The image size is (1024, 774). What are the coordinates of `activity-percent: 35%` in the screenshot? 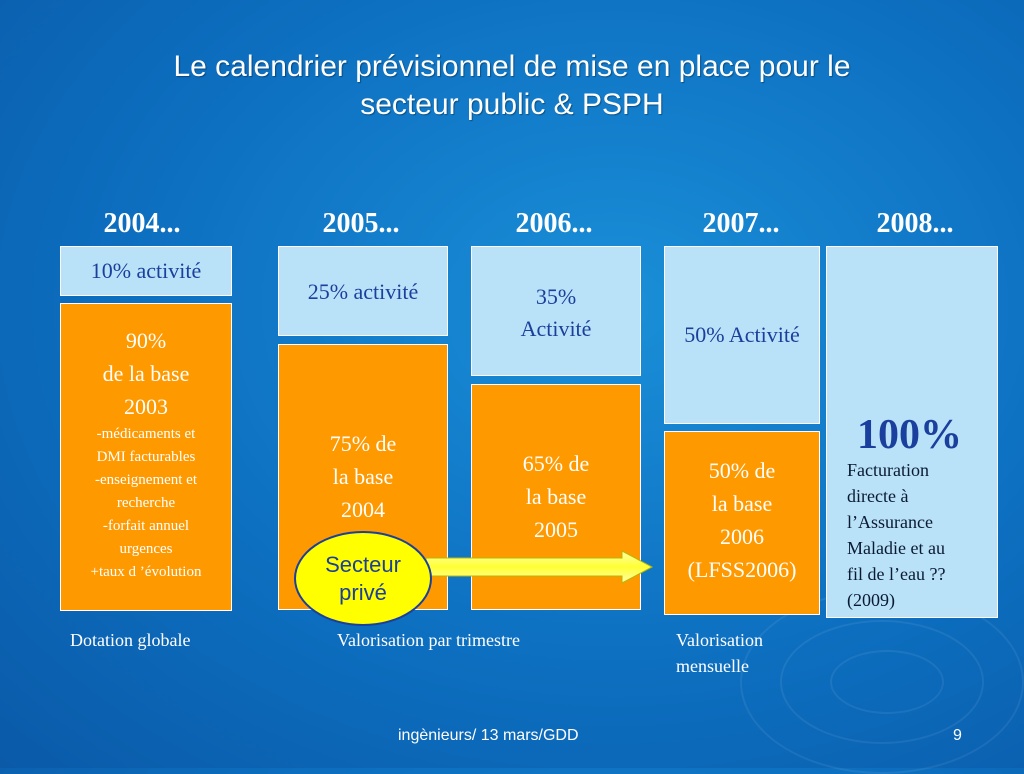 It's located at (556, 296).